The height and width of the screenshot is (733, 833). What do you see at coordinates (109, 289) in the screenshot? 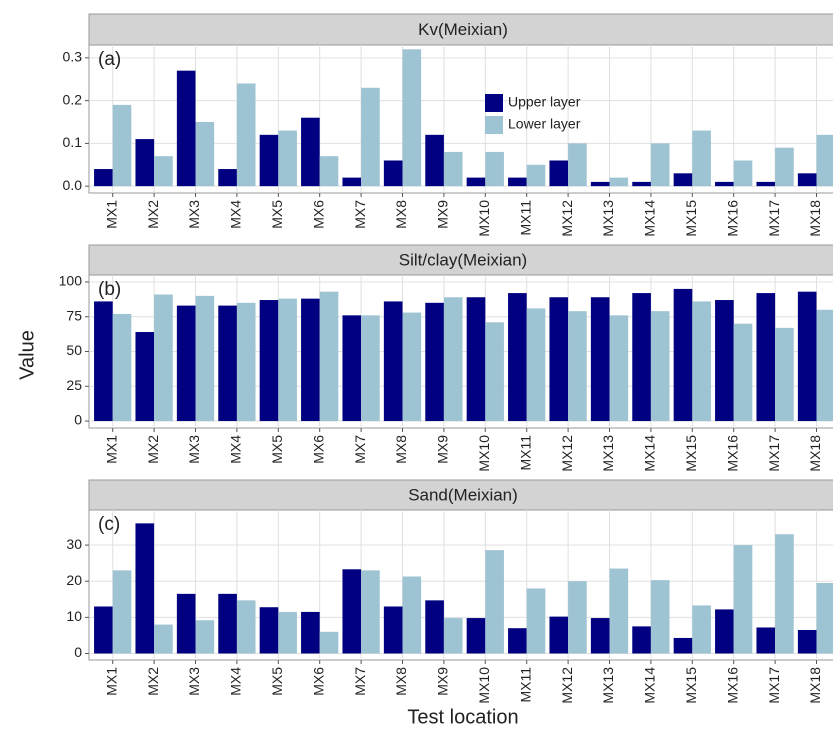
I see `panel-annotation: (b)` at bounding box center [109, 289].